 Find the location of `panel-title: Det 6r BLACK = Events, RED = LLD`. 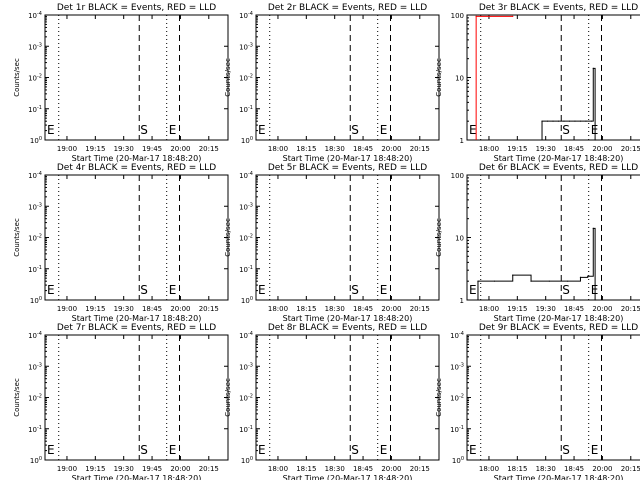

panel-title: Det 6r BLACK = Events, RED = LLD is located at coordinates (558, 168).